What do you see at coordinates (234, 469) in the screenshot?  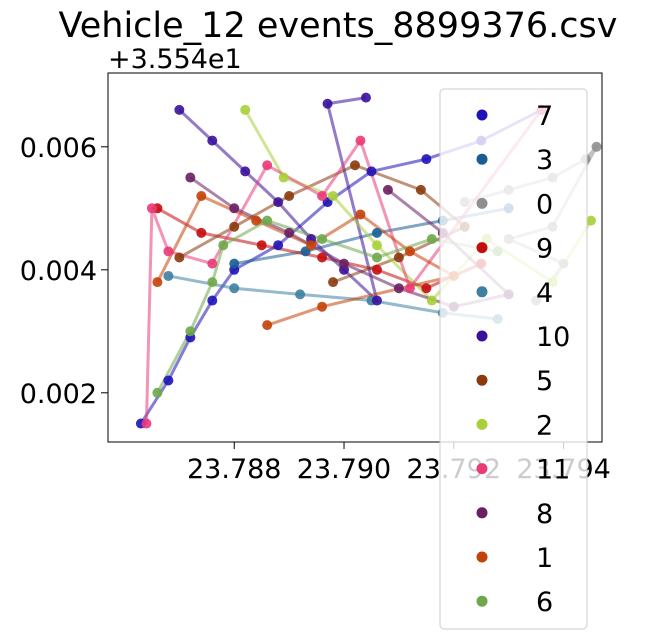 I see `x-tick-label-0: 23.788` at bounding box center [234, 469].